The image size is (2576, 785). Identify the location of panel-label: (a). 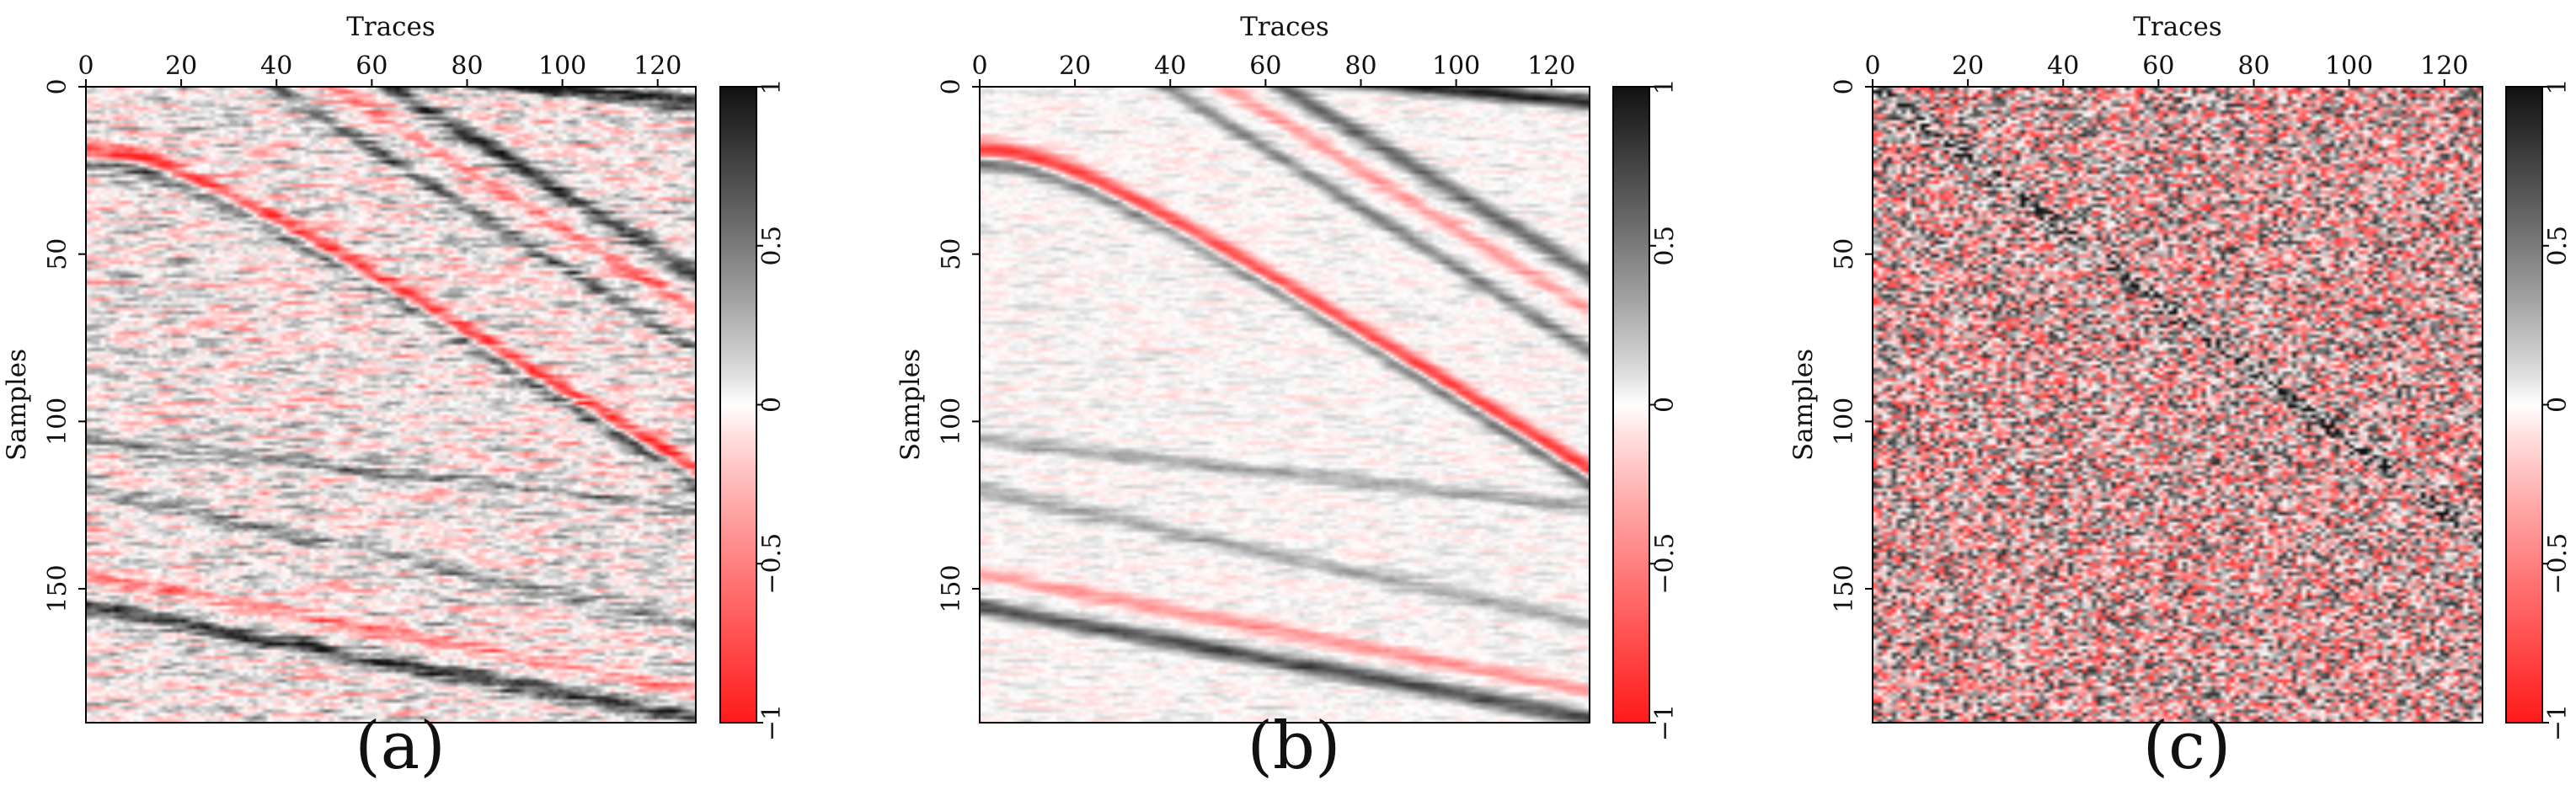
(400, 745).